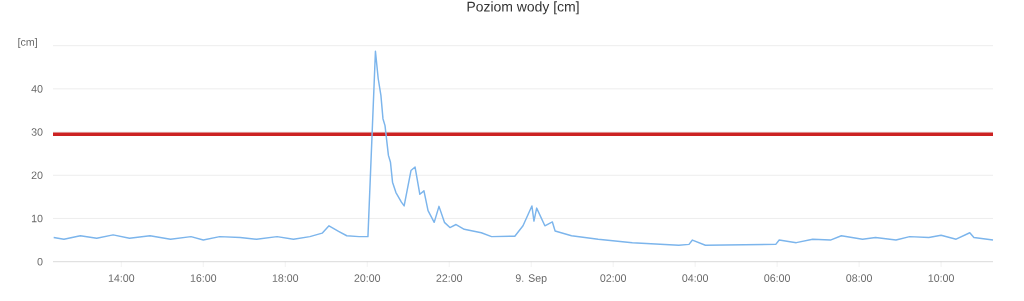 This screenshot has height=301, width=1024. I want to click on x-tick-label: 22:00, so click(449, 278).